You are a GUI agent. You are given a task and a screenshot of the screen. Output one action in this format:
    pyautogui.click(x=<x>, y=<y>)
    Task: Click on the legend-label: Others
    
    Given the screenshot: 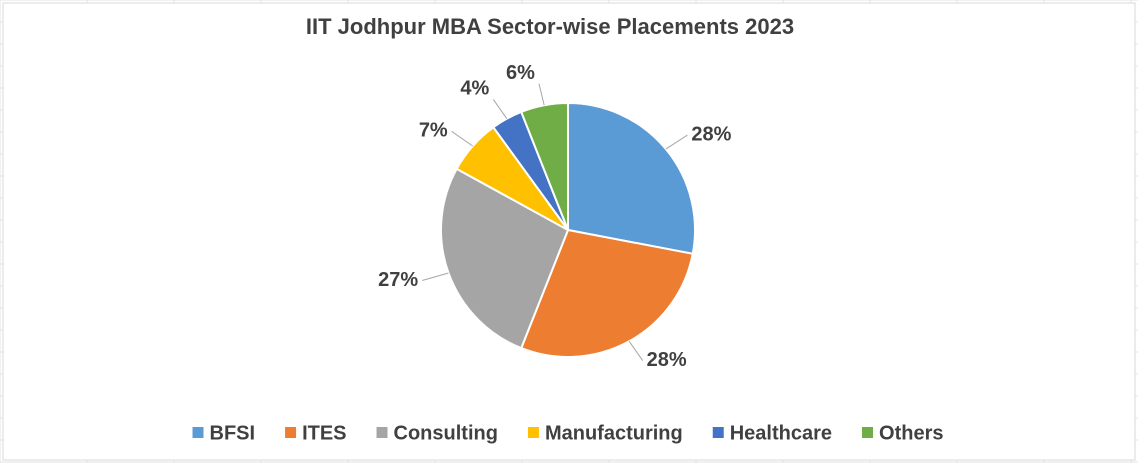 What is the action you would take?
    pyautogui.click(x=911, y=433)
    